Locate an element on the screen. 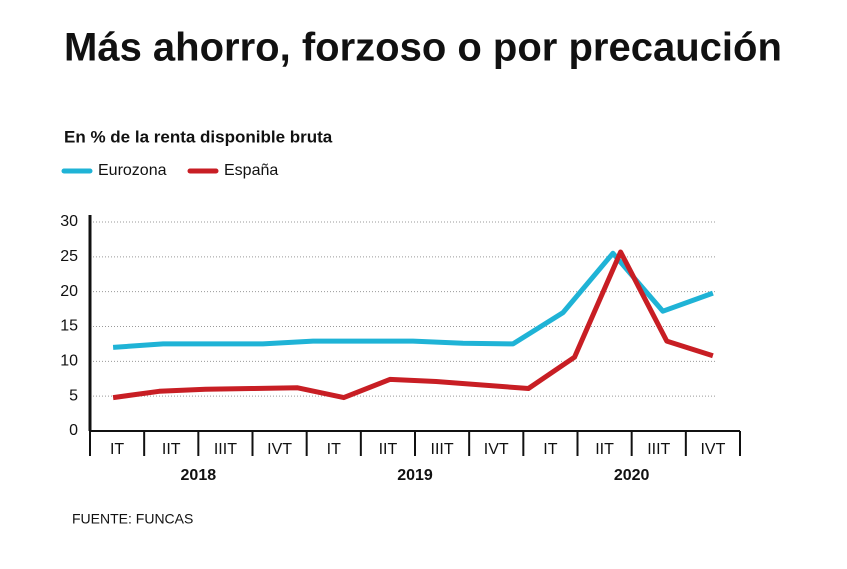  year-label: 2018 is located at coordinates (199, 475).